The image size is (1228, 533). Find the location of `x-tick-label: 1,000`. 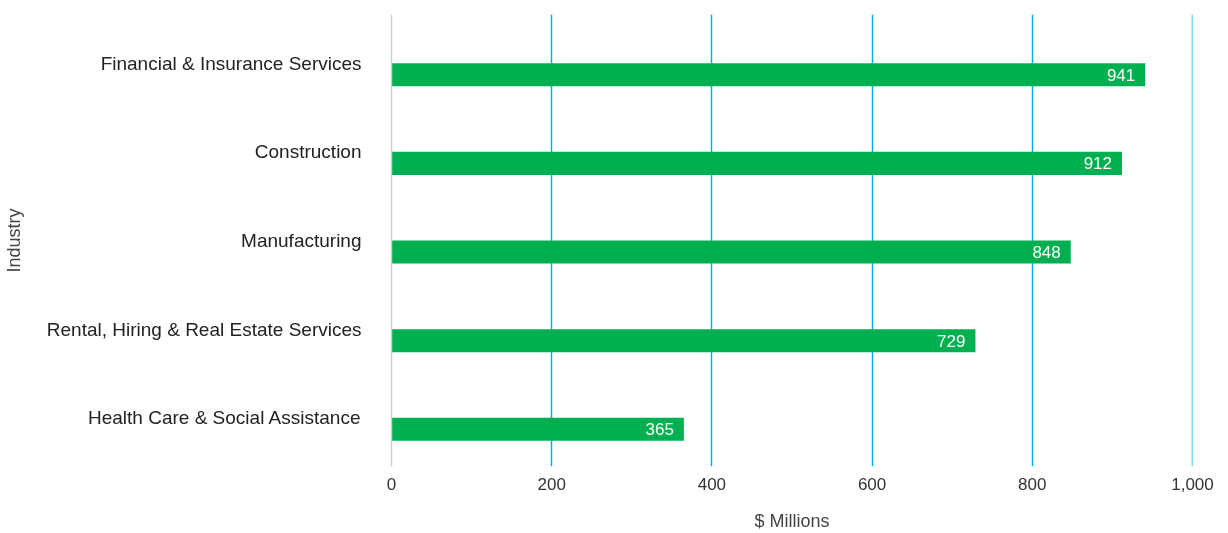

x-tick-label: 1,000 is located at coordinates (1192, 484).